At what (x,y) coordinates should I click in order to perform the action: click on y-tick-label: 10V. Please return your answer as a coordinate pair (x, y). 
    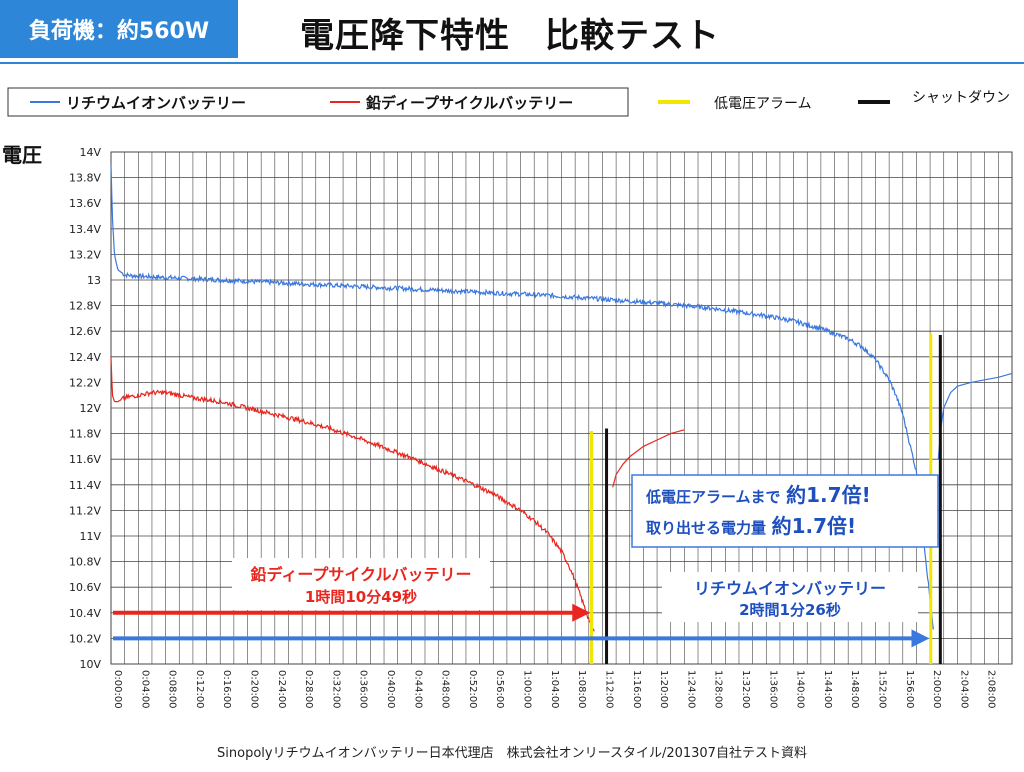
    Looking at the image, I should click on (90, 664).